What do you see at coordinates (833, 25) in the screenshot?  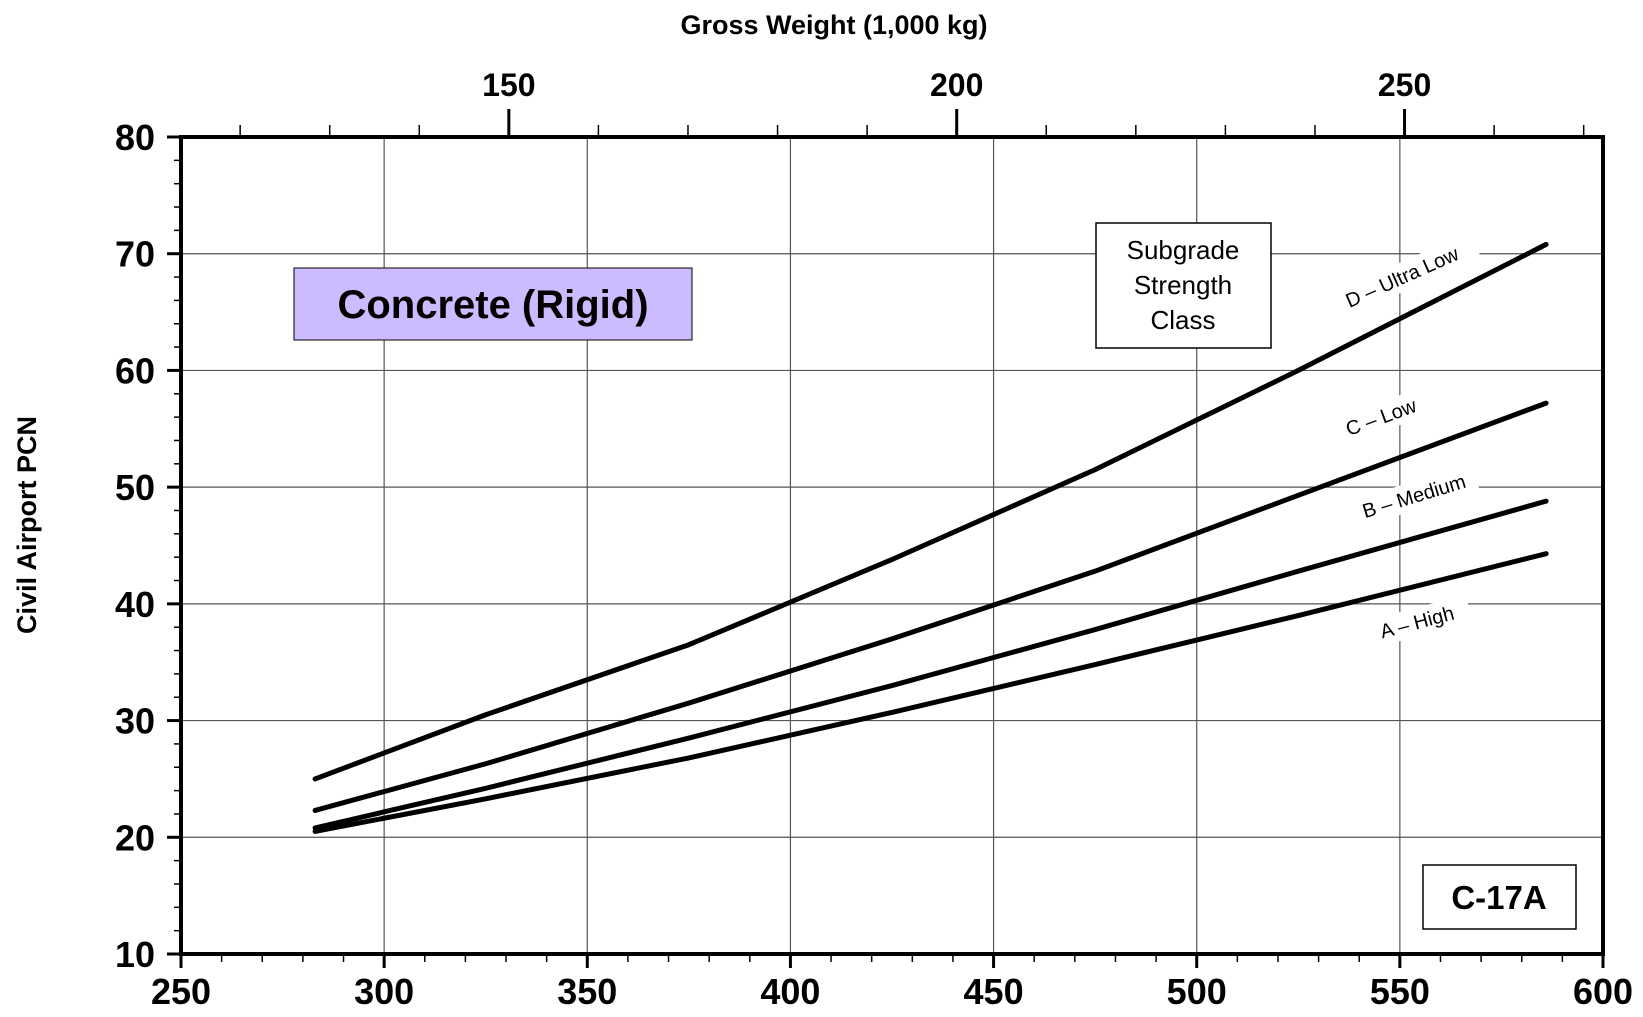 I see `top-axis-title: Gross Weight (1,000 kg)` at bounding box center [833, 25].